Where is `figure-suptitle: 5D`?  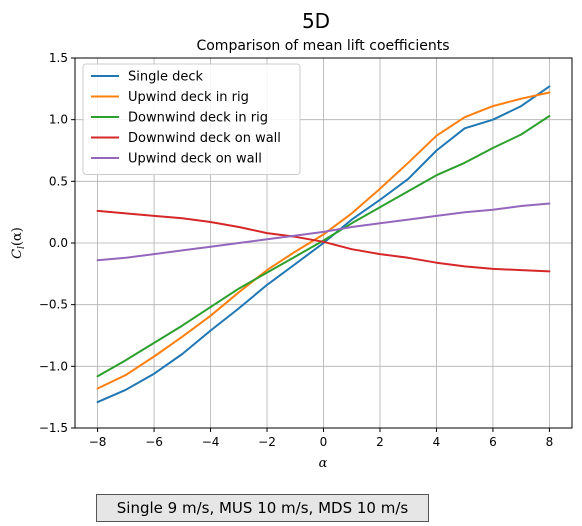 figure-suptitle: 5D is located at coordinates (316, 21).